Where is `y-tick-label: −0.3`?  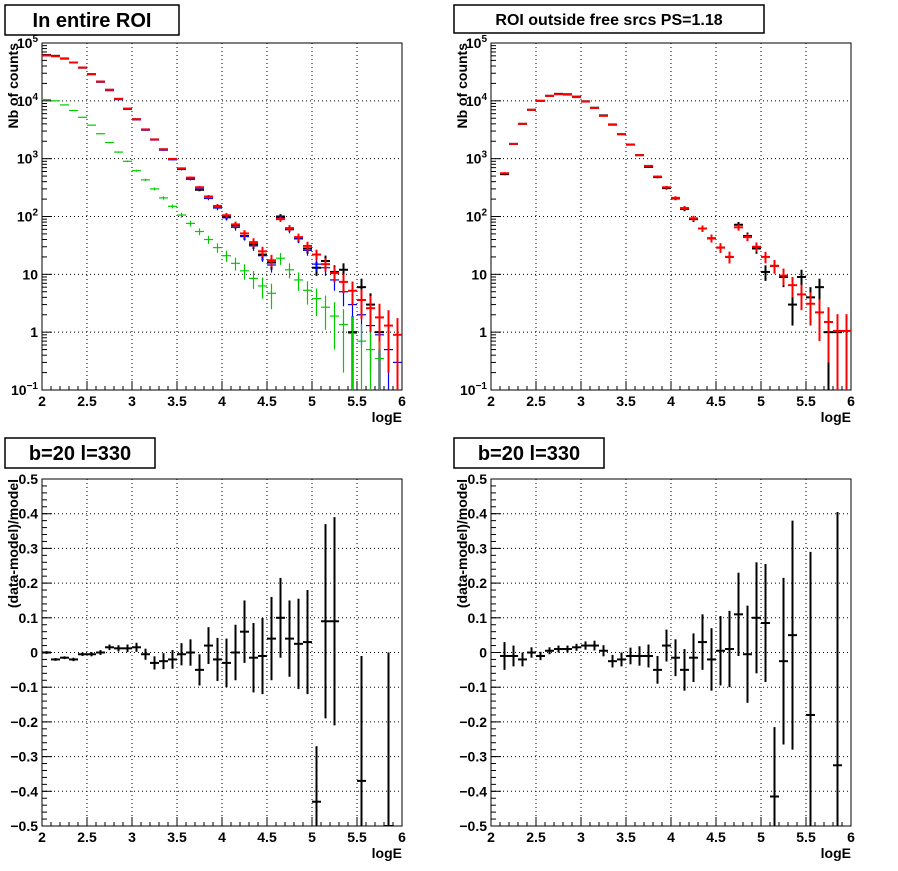 y-tick-label: −0.3 is located at coordinates (473, 757).